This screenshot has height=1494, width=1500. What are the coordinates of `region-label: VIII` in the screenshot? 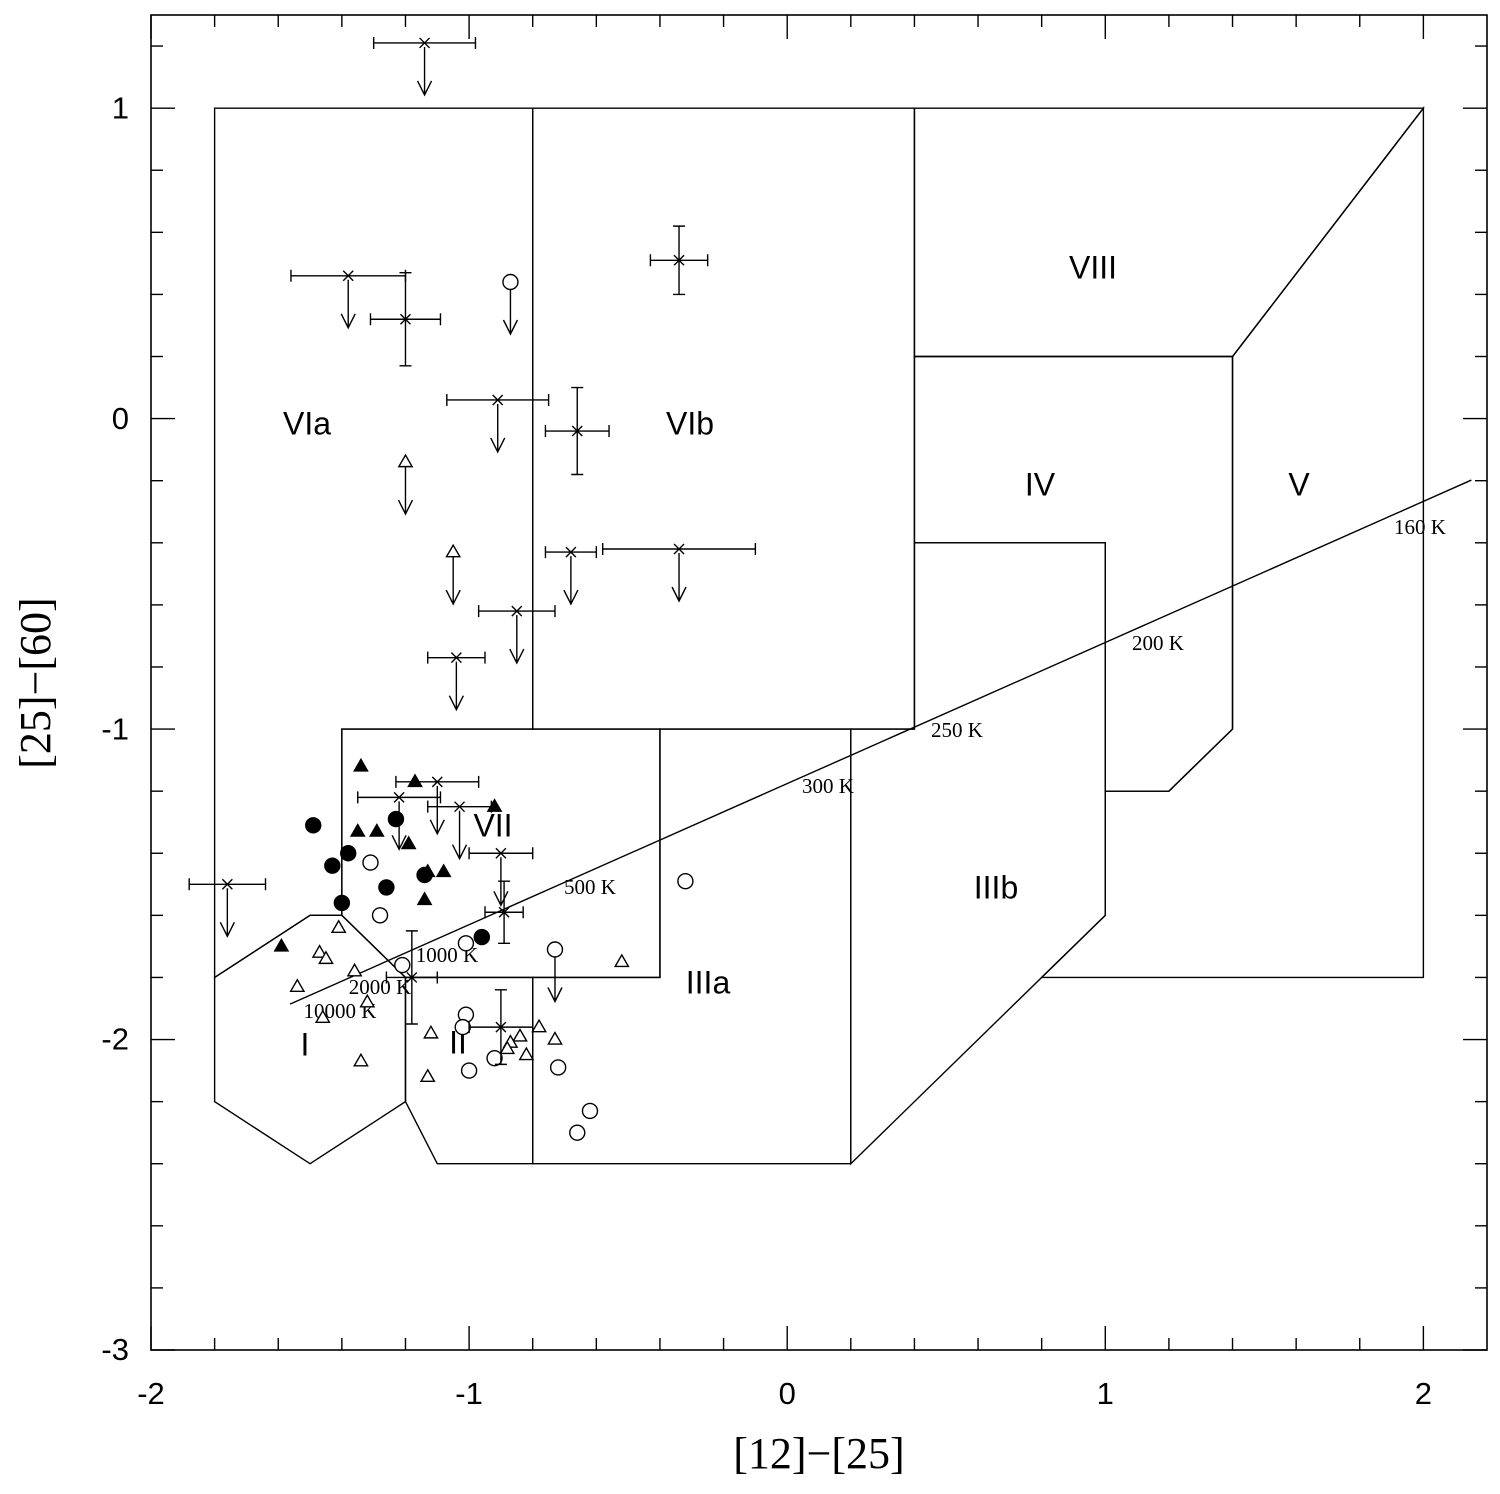 It's located at (1093, 267).